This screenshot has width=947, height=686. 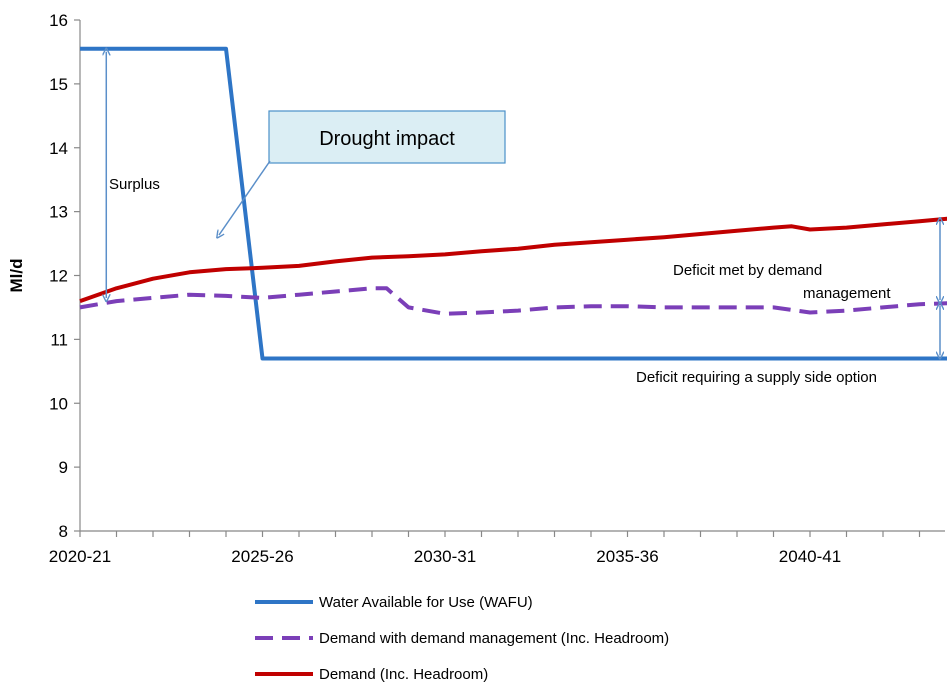 I want to click on surplus-label: Surplus, so click(x=134, y=184).